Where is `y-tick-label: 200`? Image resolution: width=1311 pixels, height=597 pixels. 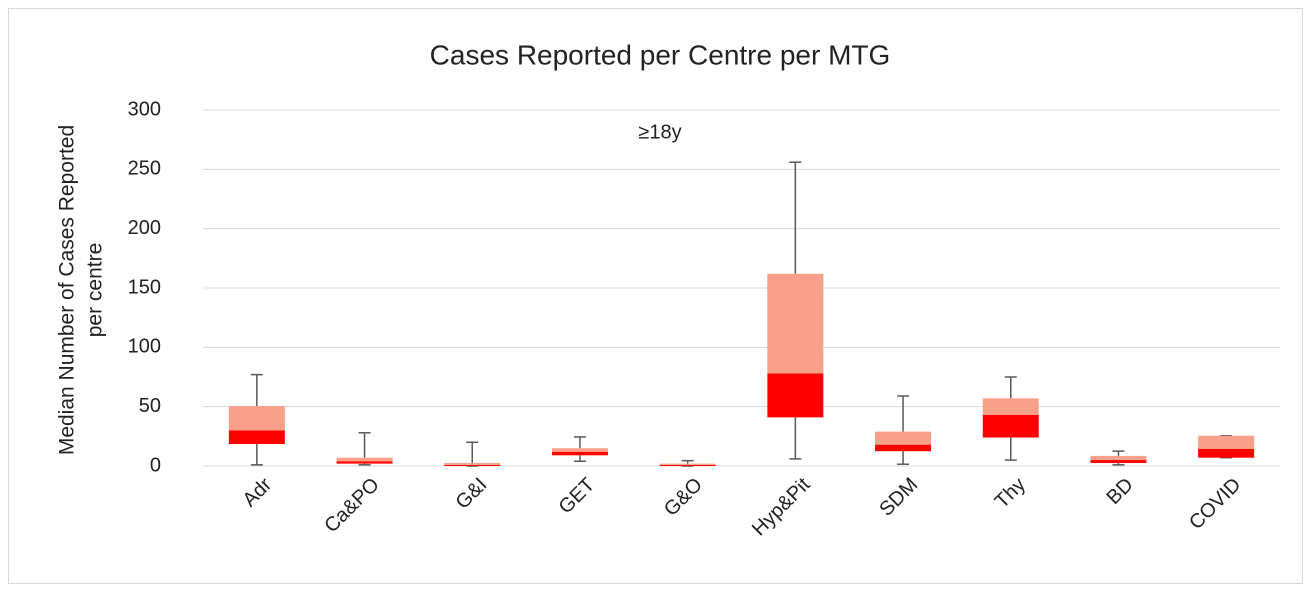 y-tick-label: 200 is located at coordinates (144, 228).